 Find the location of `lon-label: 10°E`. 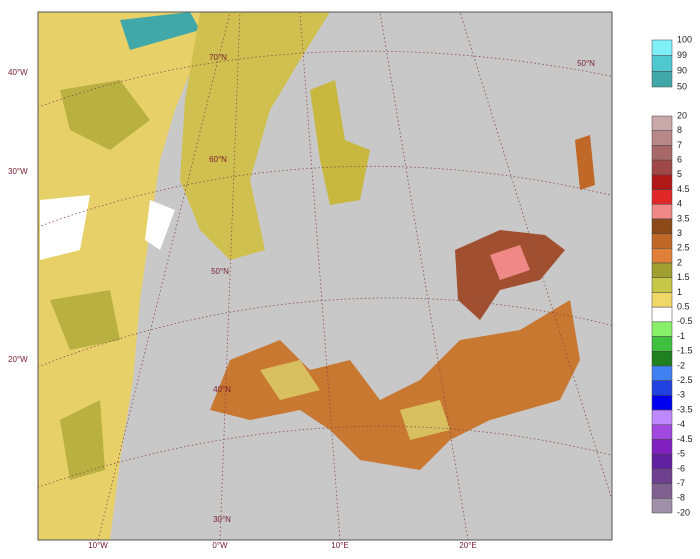

lon-label: 10°E is located at coordinates (339, 545).